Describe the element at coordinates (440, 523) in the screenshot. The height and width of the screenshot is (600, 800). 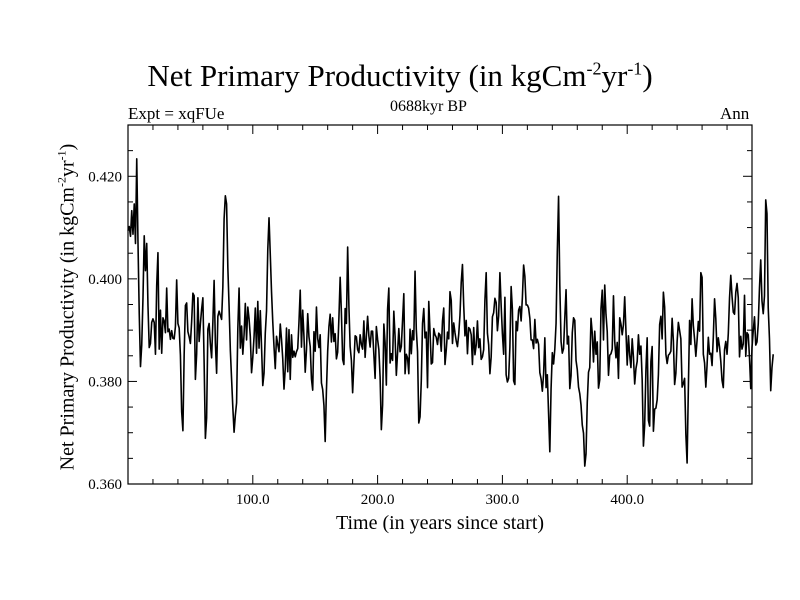
I see `x-axis-label: Time (in years since start)` at that location.